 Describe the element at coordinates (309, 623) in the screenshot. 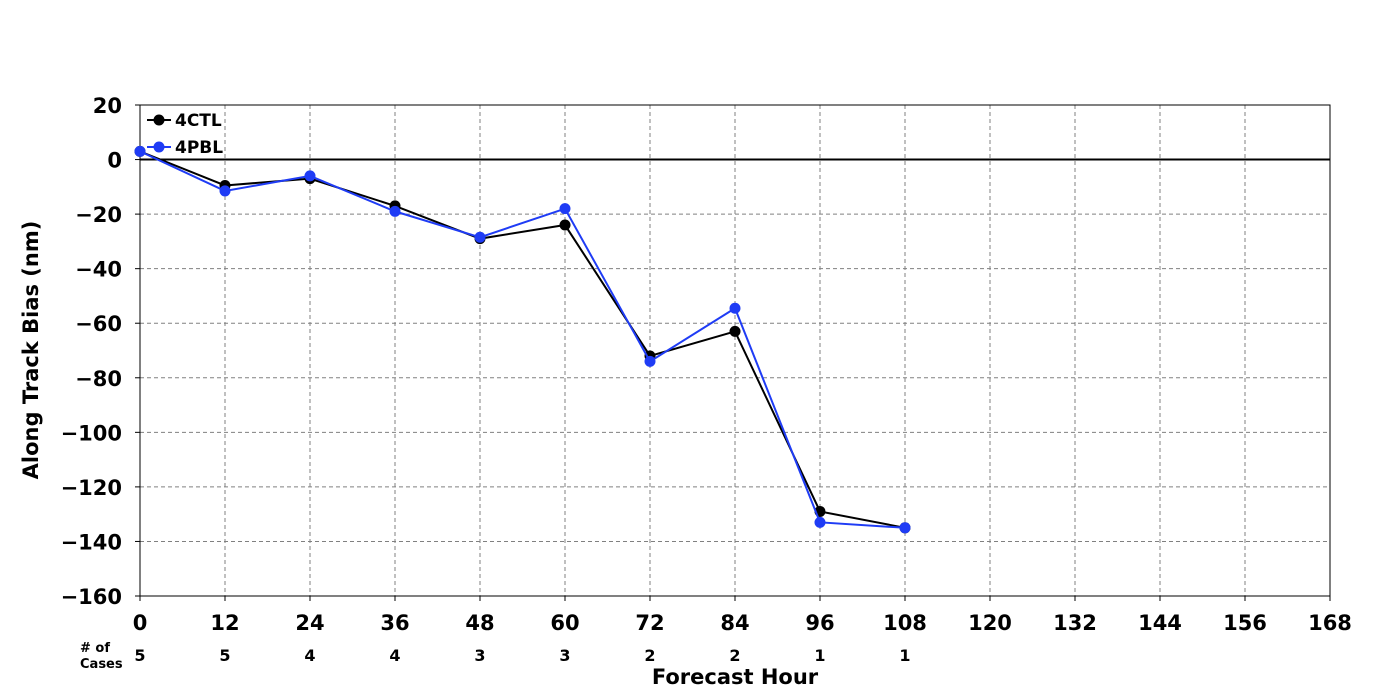

I see `x-tick-label: 24` at that location.